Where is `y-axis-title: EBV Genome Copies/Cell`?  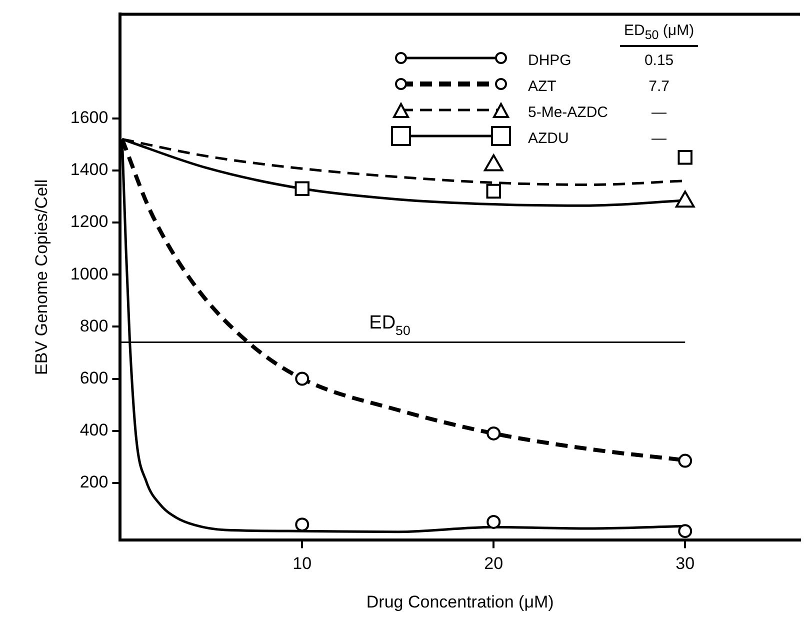
y-axis-title: EBV Genome Copies/Cell is located at coordinates (41, 277).